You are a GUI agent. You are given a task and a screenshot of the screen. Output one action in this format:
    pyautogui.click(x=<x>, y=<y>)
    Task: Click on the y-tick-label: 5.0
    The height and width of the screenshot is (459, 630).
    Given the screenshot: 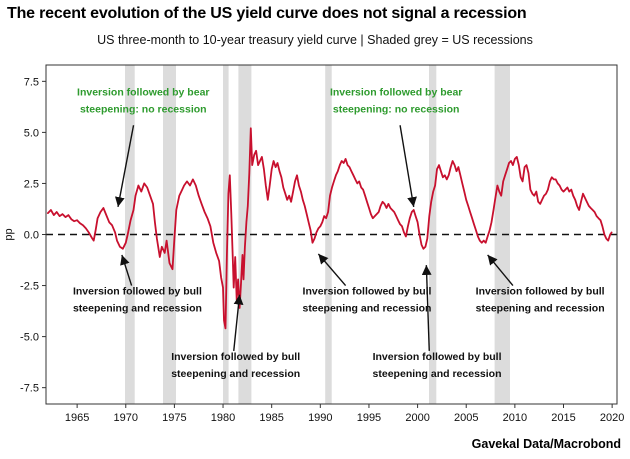 What is the action you would take?
    pyautogui.click(x=31, y=133)
    